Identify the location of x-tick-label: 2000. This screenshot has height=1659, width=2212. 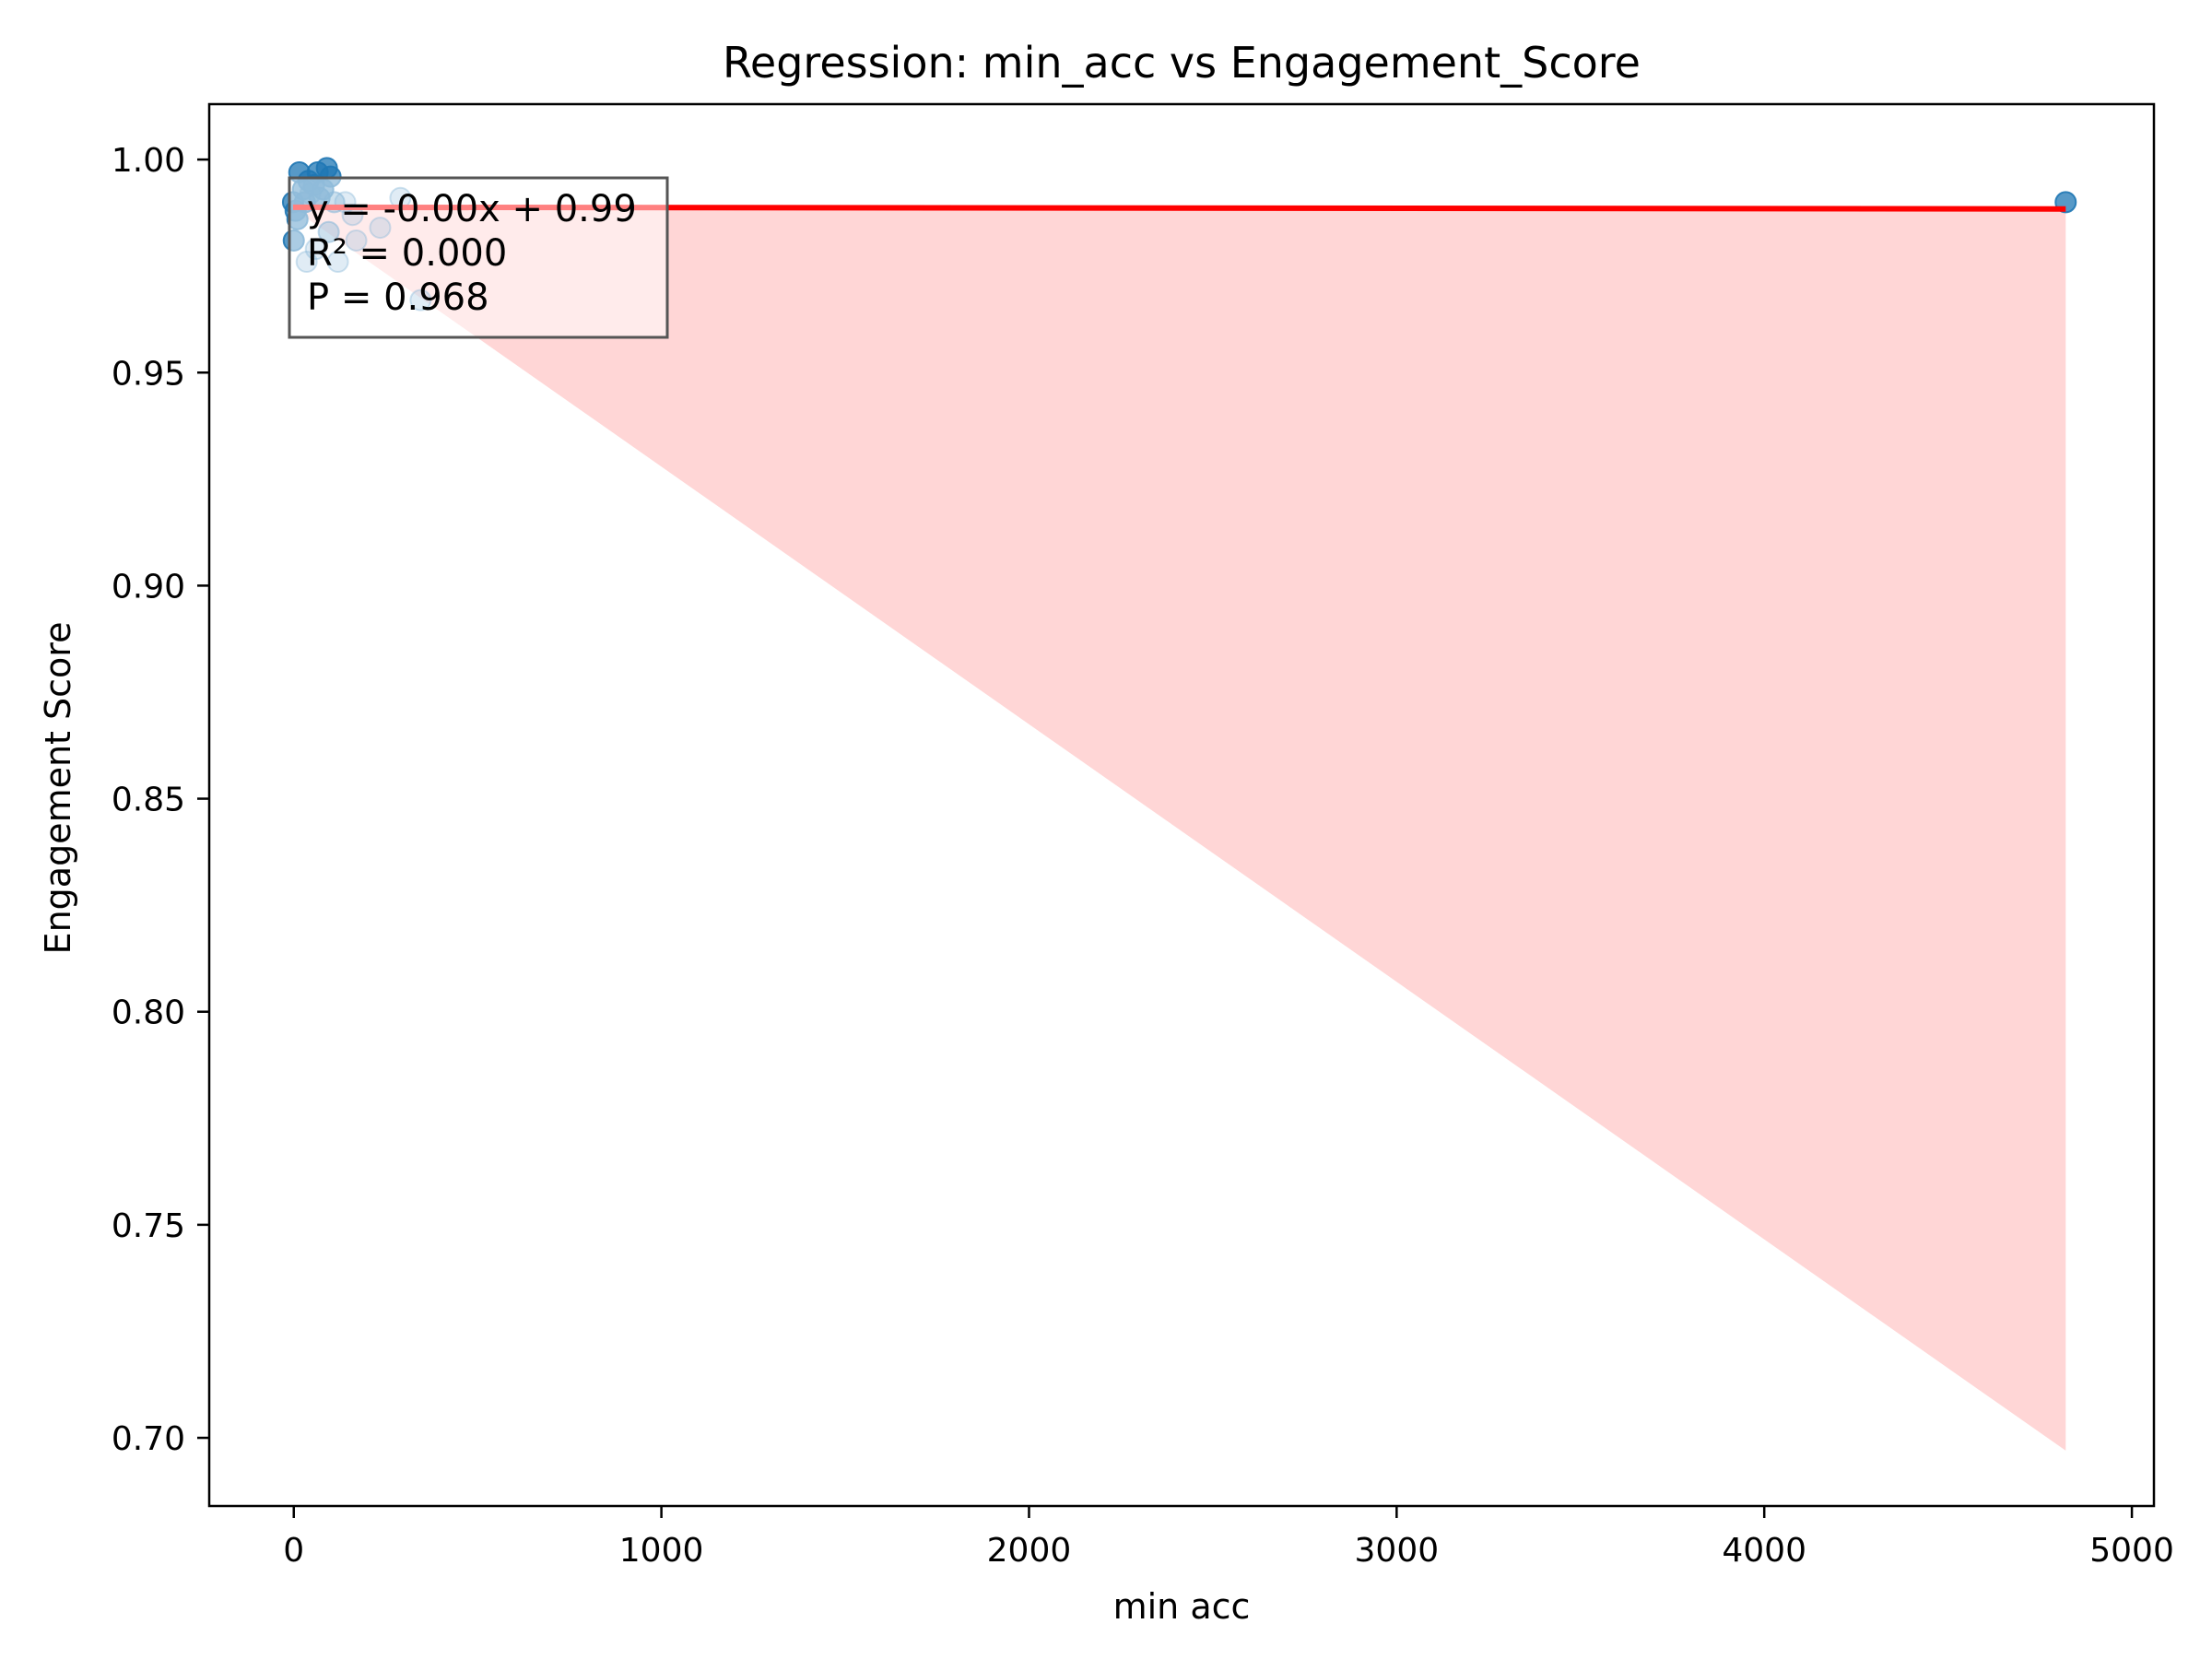
(1029, 1551).